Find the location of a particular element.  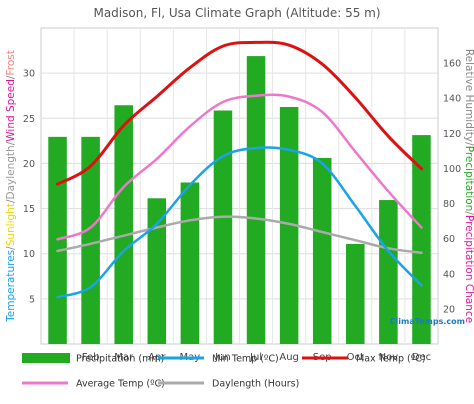

legend-label: Precipitation (mm) is located at coordinates (120, 359).